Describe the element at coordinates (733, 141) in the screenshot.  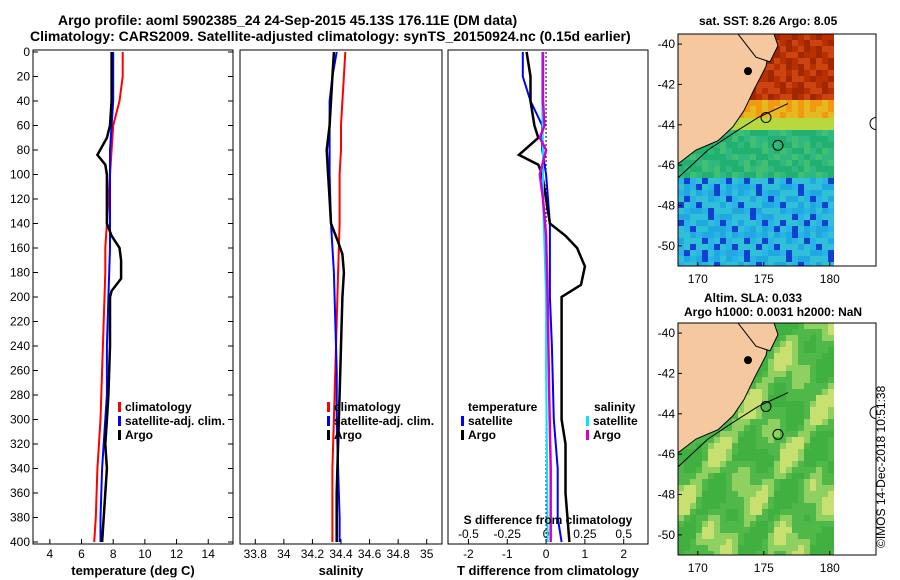
I see `bathymetry-contour` at that location.